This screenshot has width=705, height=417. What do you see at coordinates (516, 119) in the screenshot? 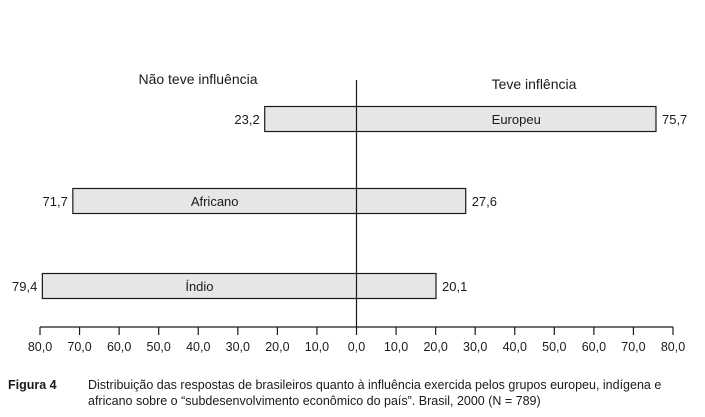
I see `category-label: Europeu` at bounding box center [516, 119].